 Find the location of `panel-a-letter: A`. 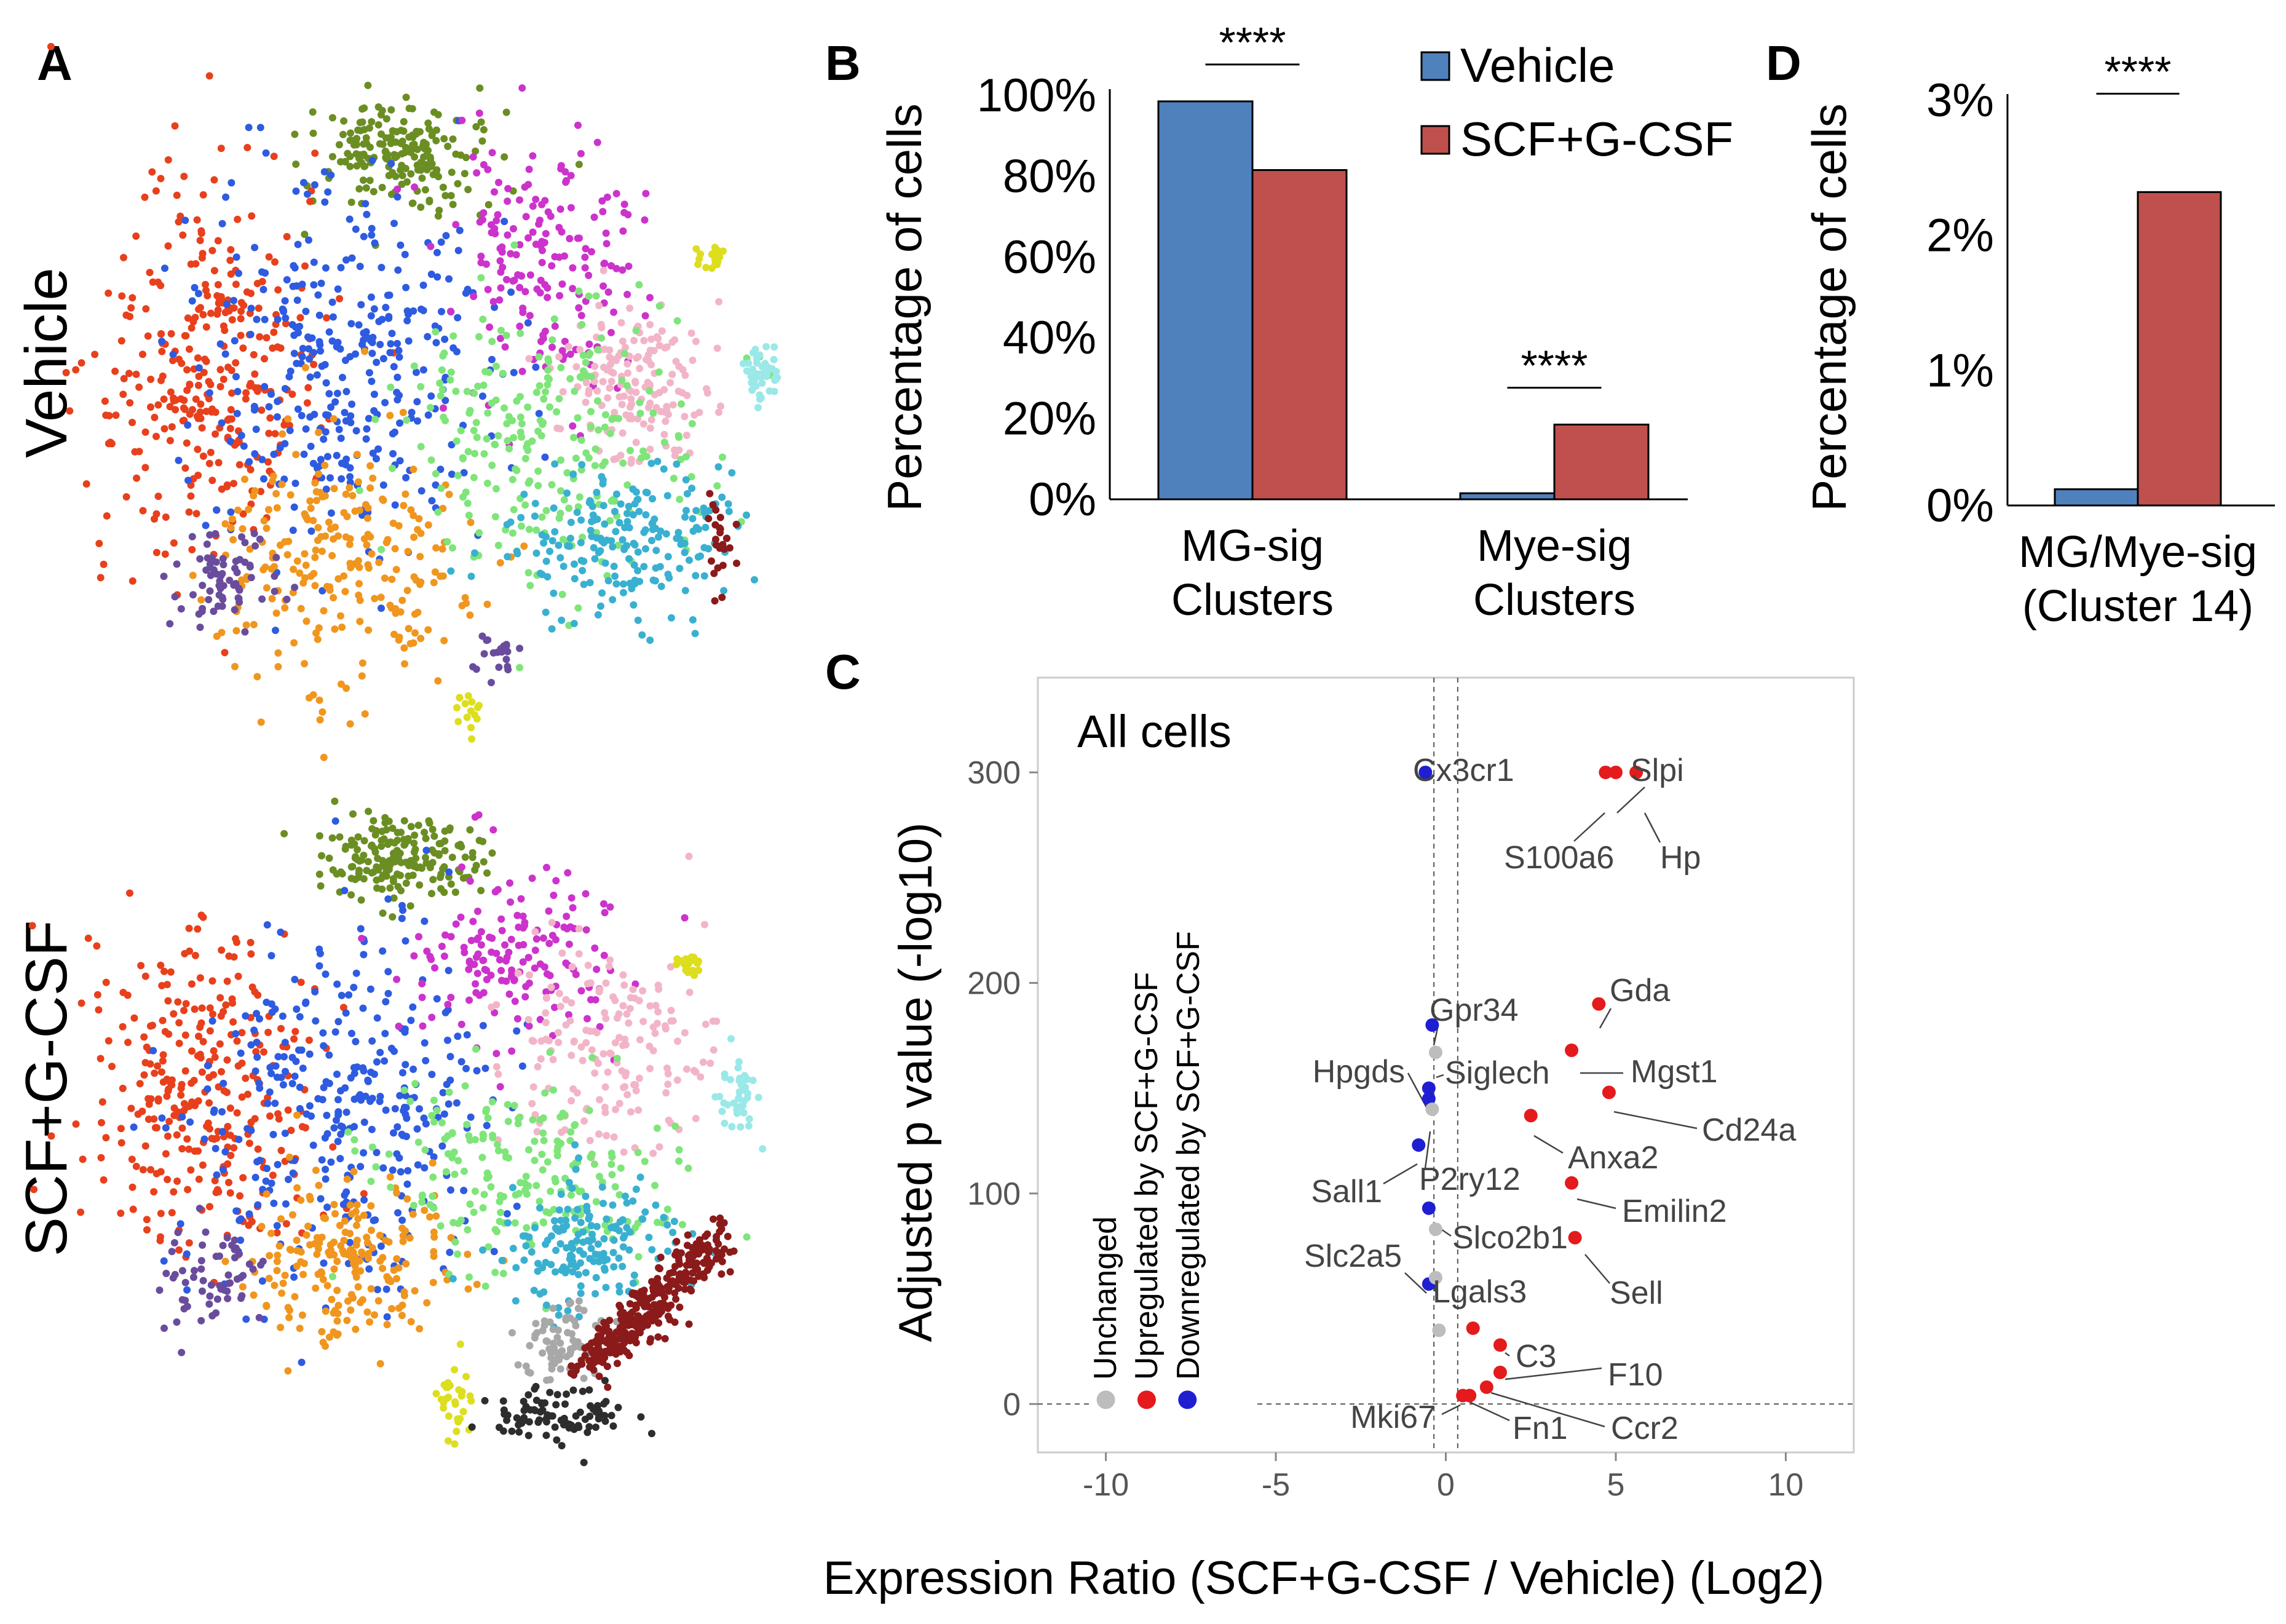

panel-a-letter: A is located at coordinates (55, 63).